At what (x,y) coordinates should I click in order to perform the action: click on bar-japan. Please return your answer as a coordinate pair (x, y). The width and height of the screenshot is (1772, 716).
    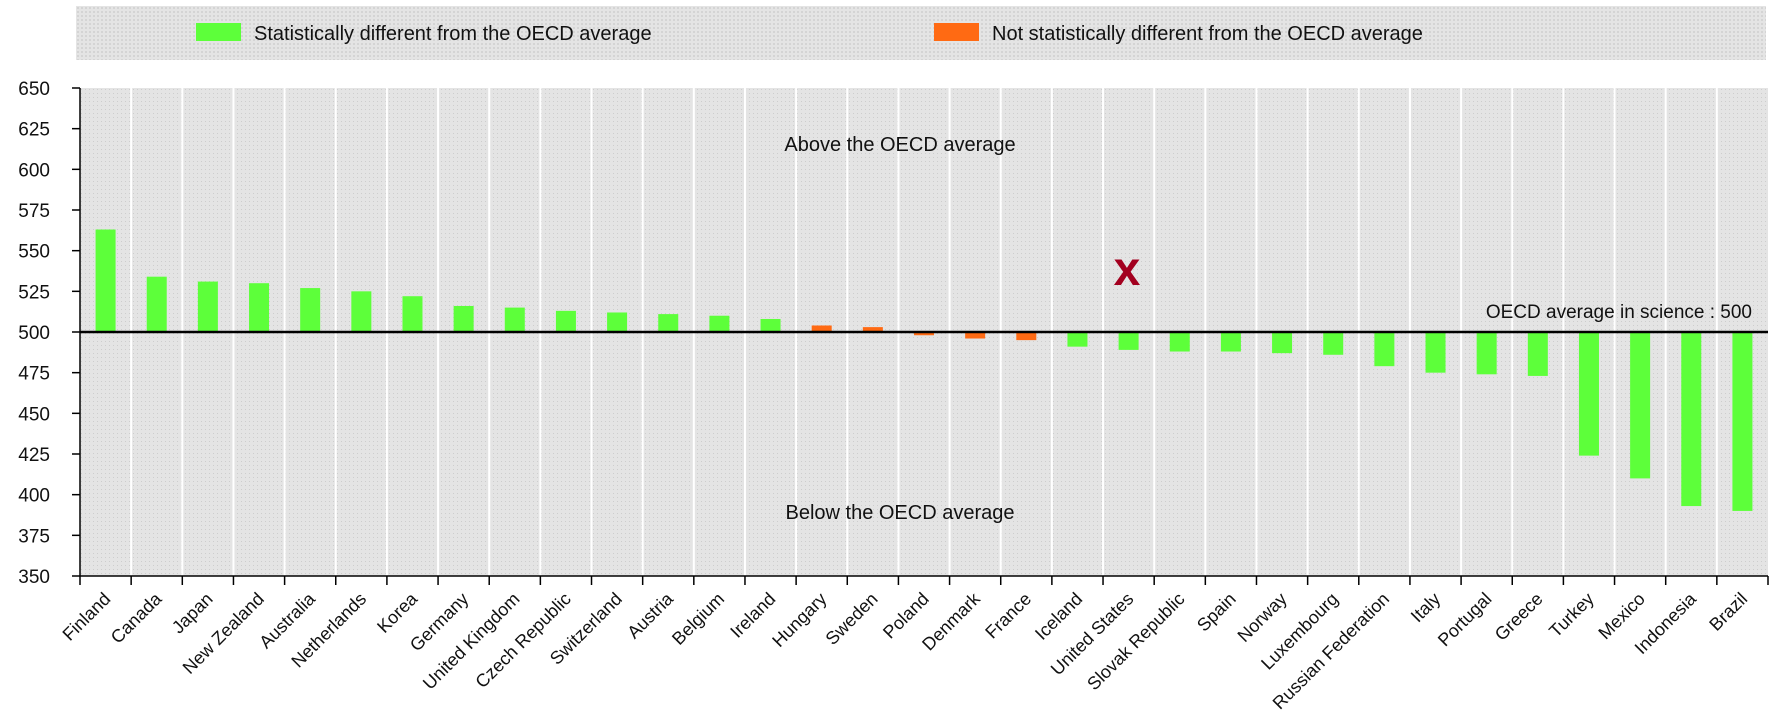
    Looking at the image, I should click on (207, 306).